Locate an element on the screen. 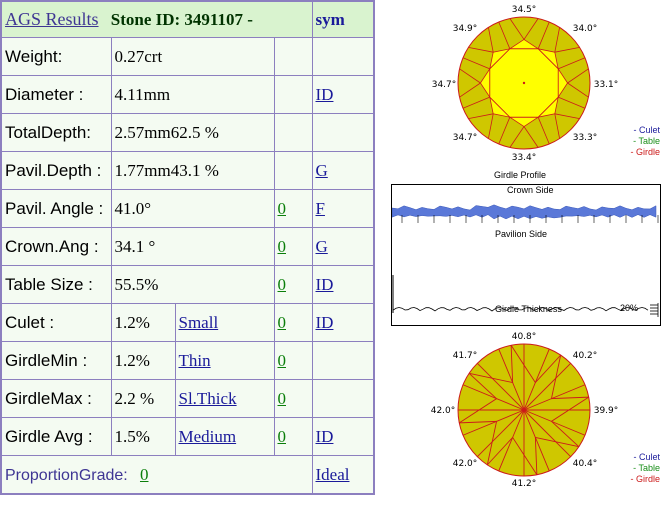  row-label: Pavil. Angle : is located at coordinates (56, 208).